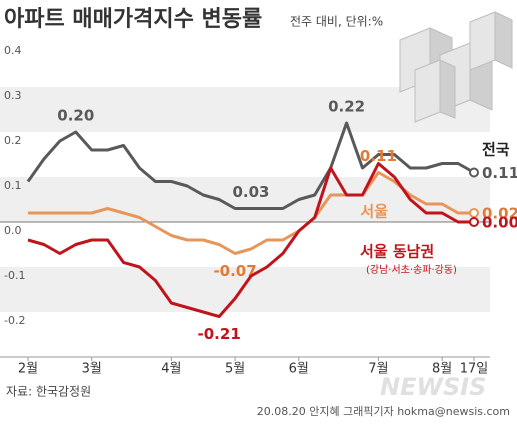 This screenshot has height=424, width=517. Describe the element at coordinates (474, 369) in the screenshot. I see `x-tick-label: 17일` at that location.